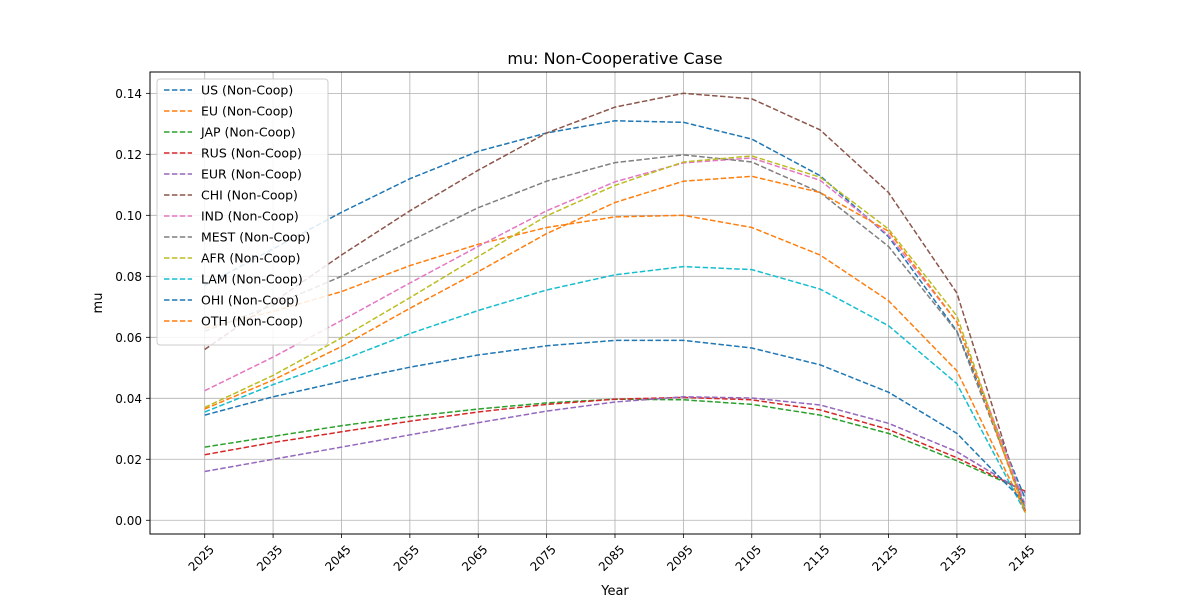  I want to click on chart-title: mu: Non-Cooperative Case, so click(614, 58).